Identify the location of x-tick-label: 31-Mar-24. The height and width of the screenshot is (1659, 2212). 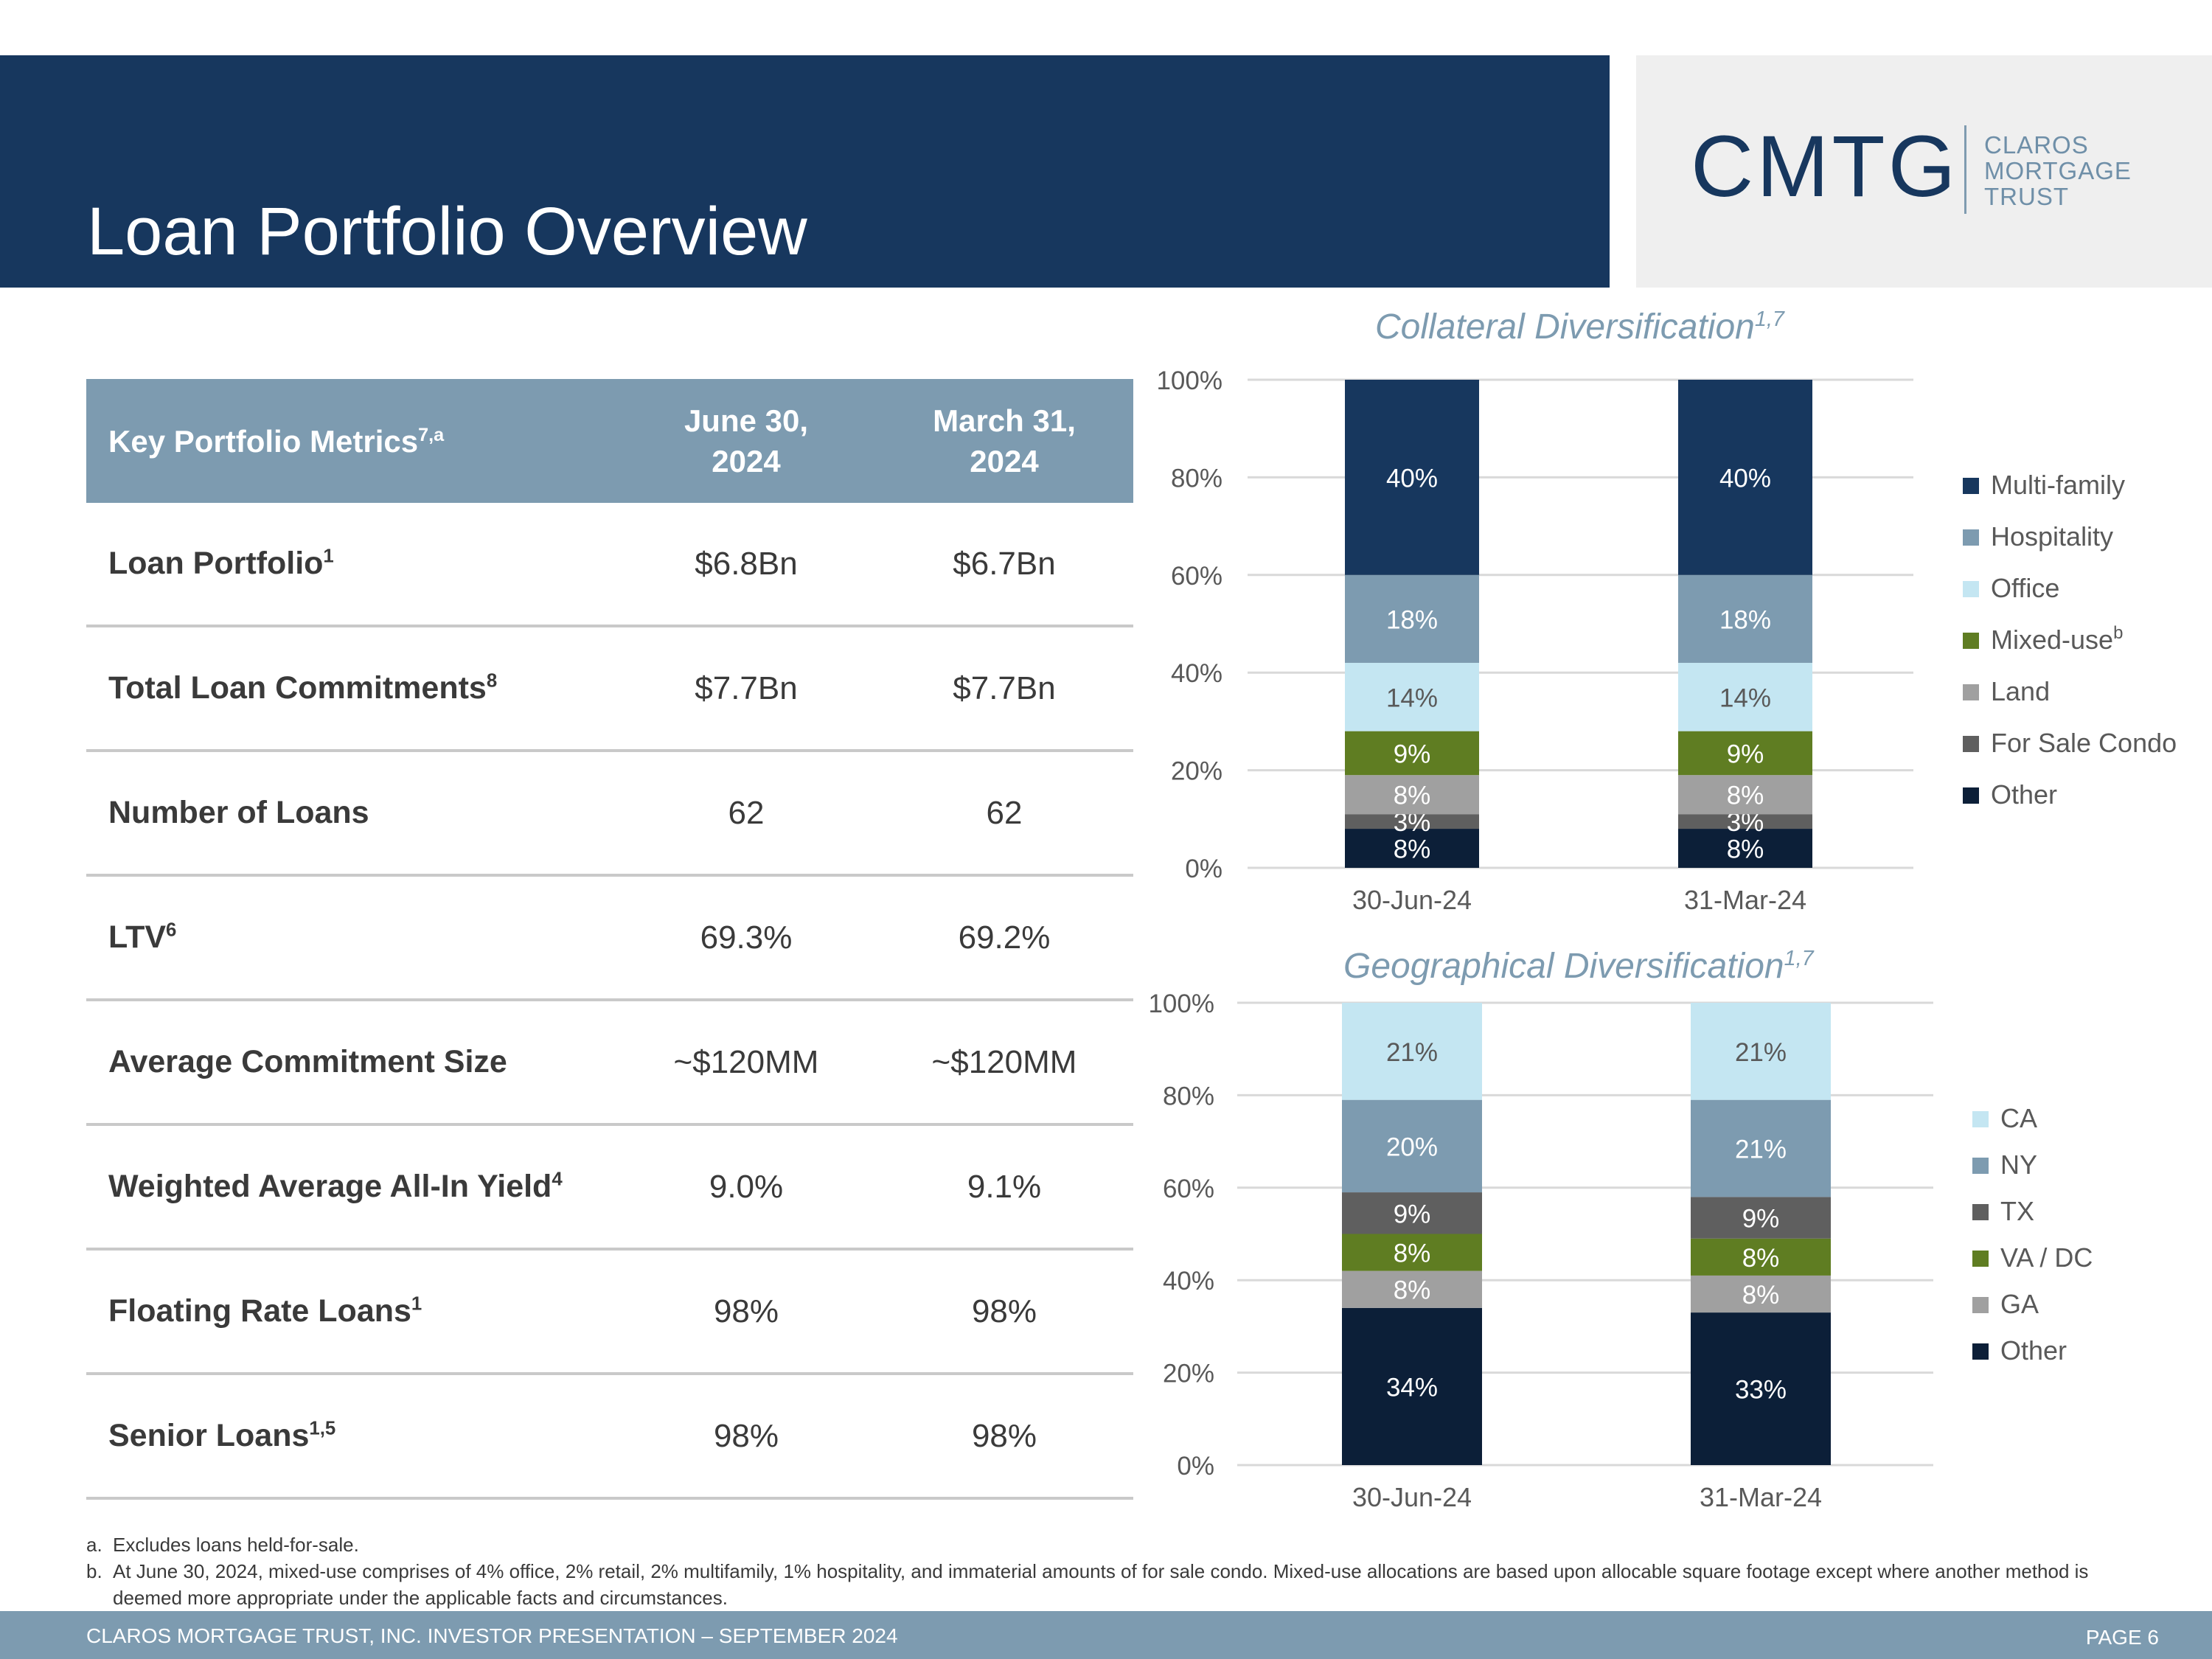
(1745, 900).